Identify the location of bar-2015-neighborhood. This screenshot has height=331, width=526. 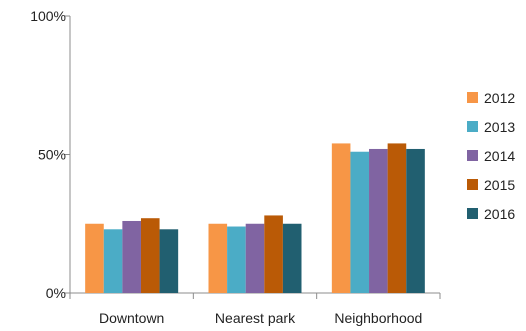
(397, 218).